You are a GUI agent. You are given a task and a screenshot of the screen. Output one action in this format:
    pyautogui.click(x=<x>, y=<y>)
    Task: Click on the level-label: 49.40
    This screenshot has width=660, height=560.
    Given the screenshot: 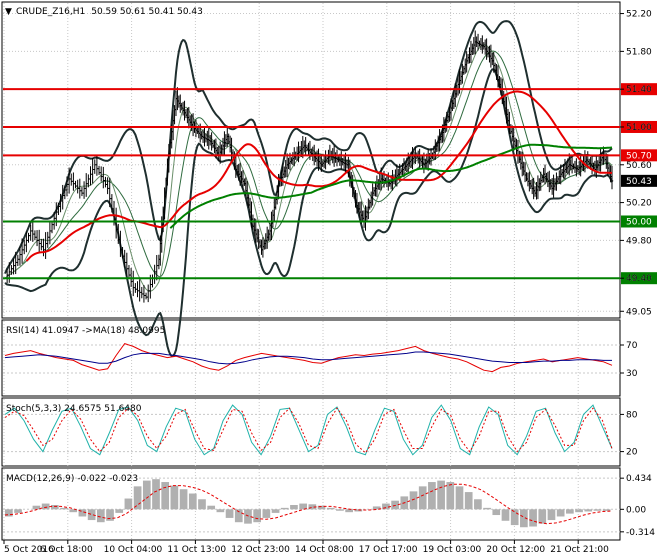 What is the action you would take?
    pyautogui.click(x=639, y=279)
    